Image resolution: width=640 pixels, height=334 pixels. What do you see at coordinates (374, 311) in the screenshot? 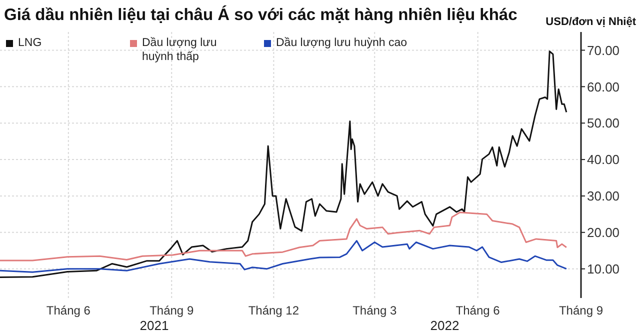
I see `x-tick-label: Tháng 3` at bounding box center [374, 311].